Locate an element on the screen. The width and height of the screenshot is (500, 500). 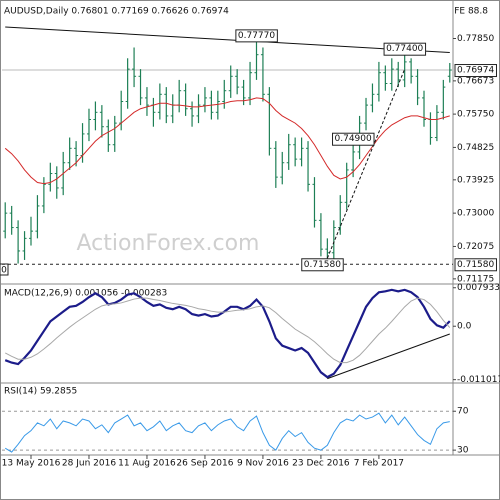
y-tick-label: 0.77850 is located at coordinates (475, 39).